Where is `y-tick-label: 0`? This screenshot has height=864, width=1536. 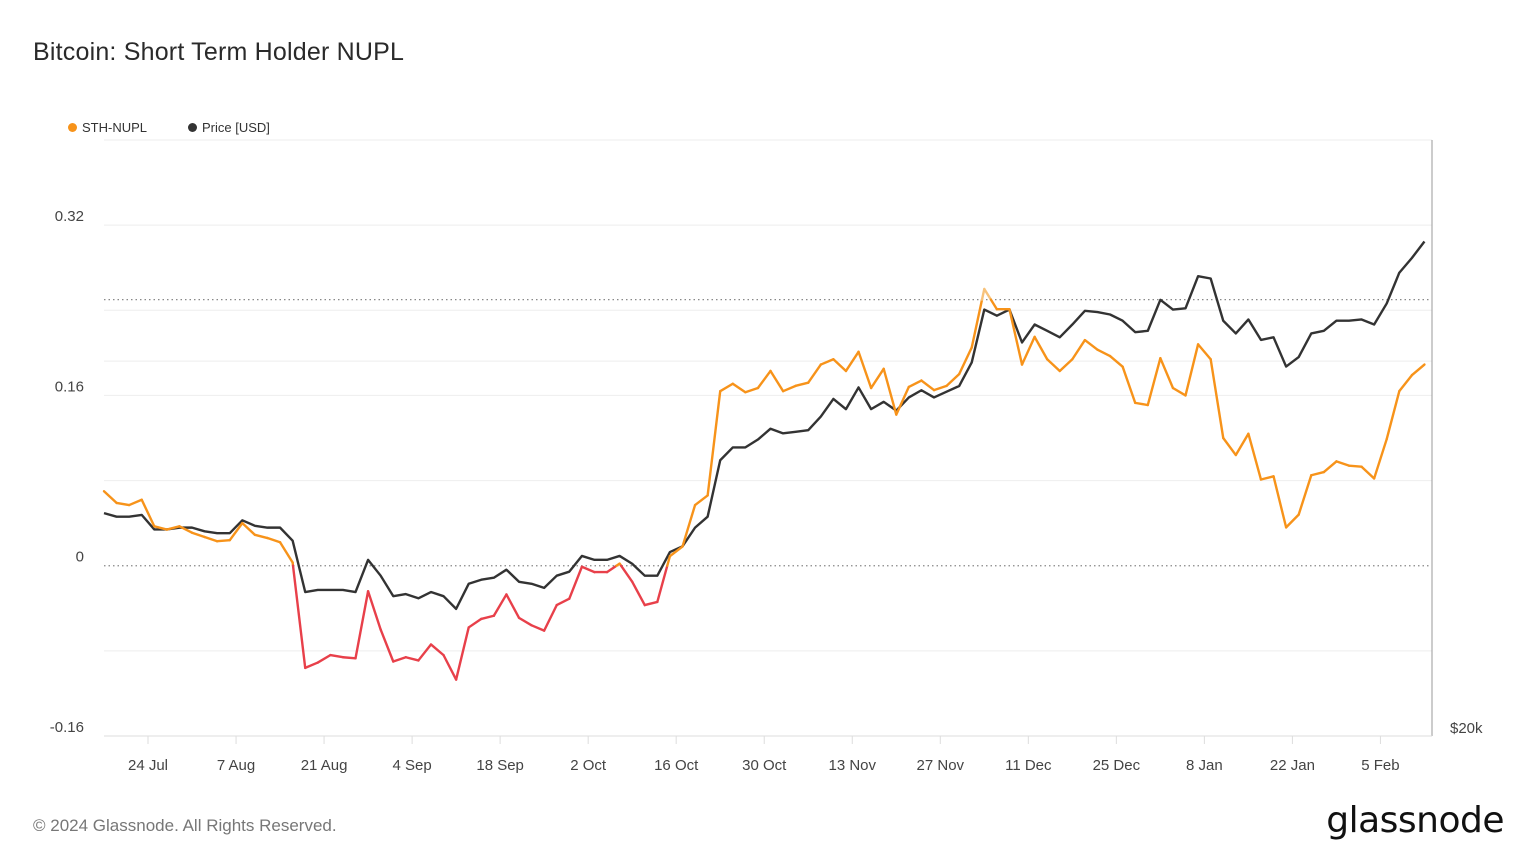 y-tick-label: 0 is located at coordinates (80, 557).